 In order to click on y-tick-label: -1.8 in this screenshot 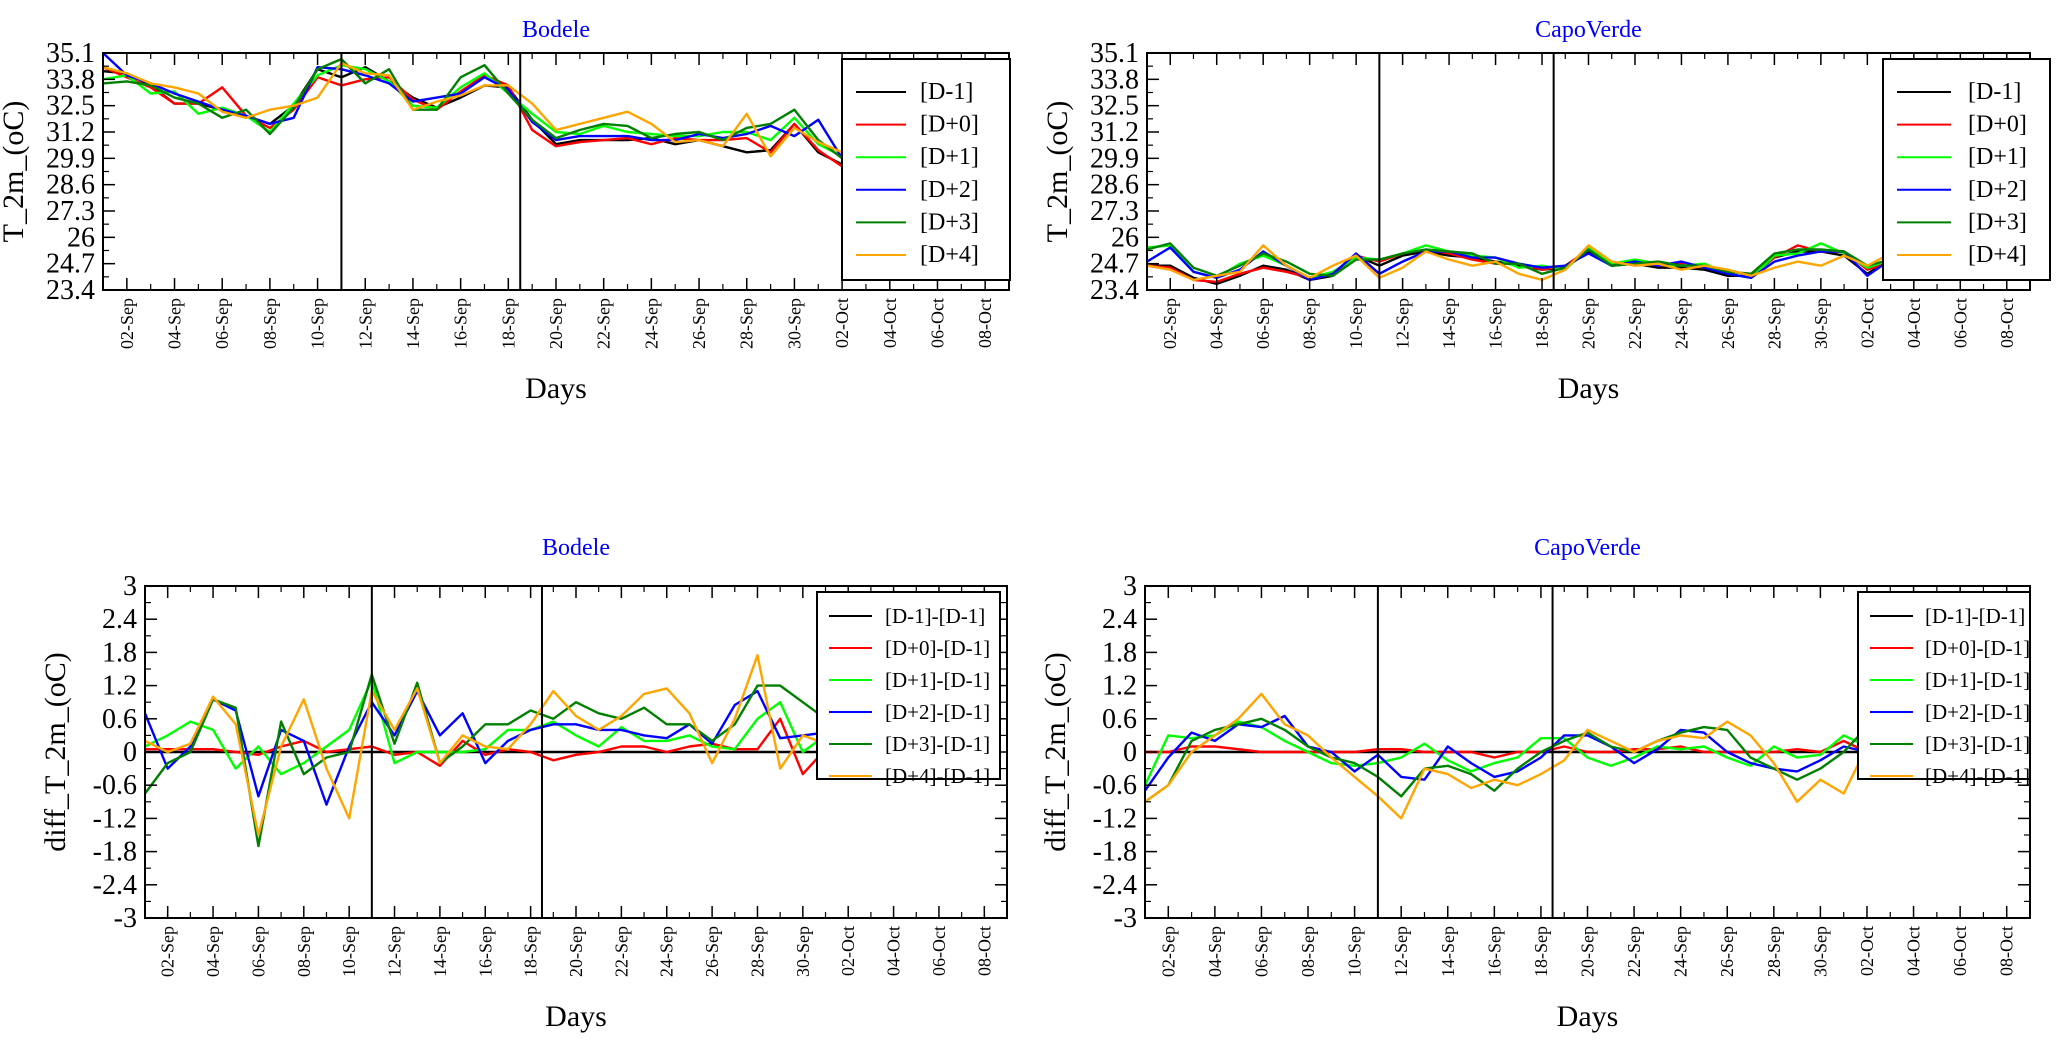, I will do `click(1115, 852)`.